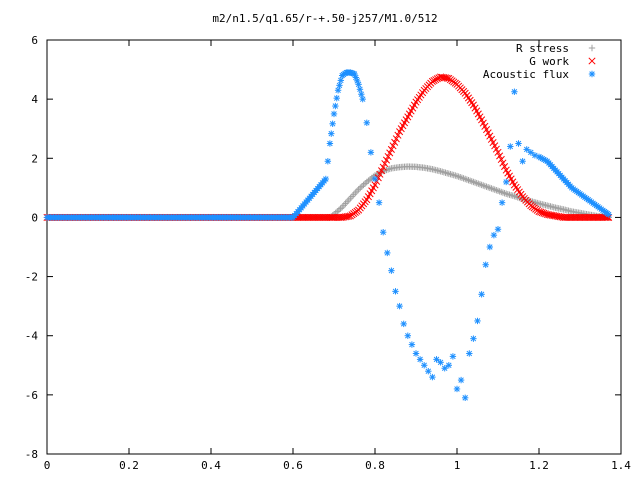 This screenshot has width=640, height=480. I want to click on legend-label: G work, so click(549, 61).